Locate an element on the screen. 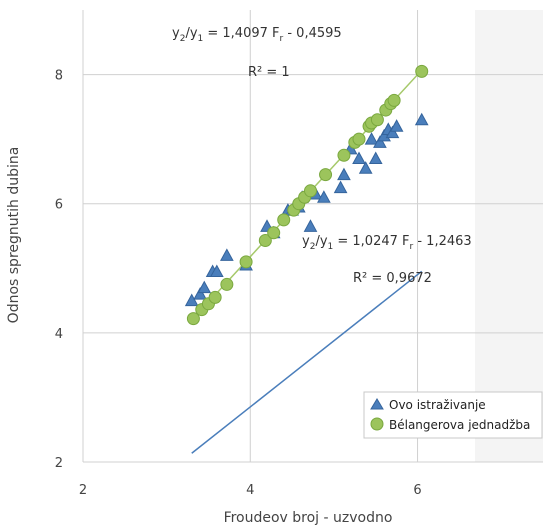  y-tick-label-1: 4 is located at coordinates (59, 334).